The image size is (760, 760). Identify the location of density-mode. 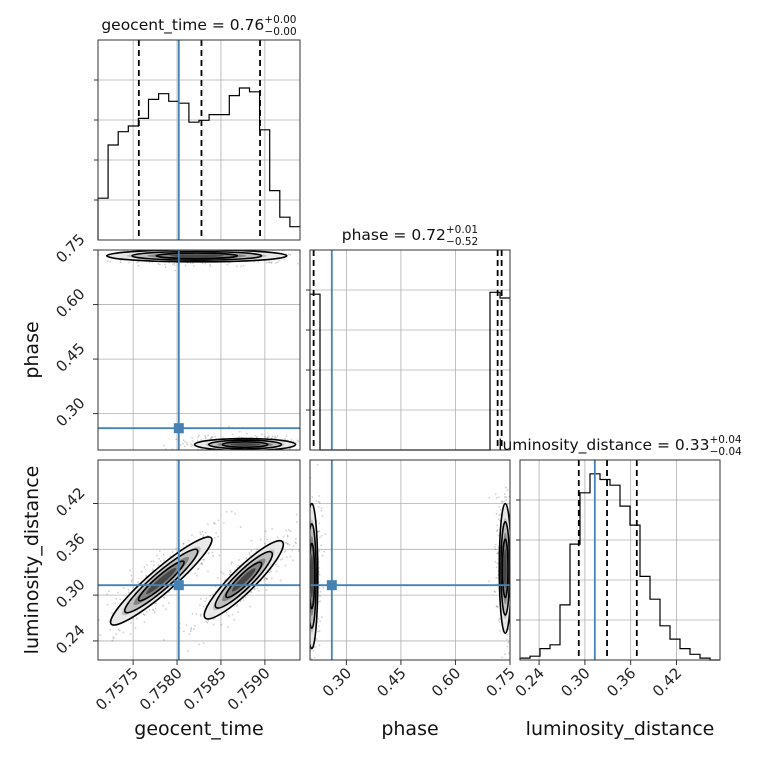
(502, 573).